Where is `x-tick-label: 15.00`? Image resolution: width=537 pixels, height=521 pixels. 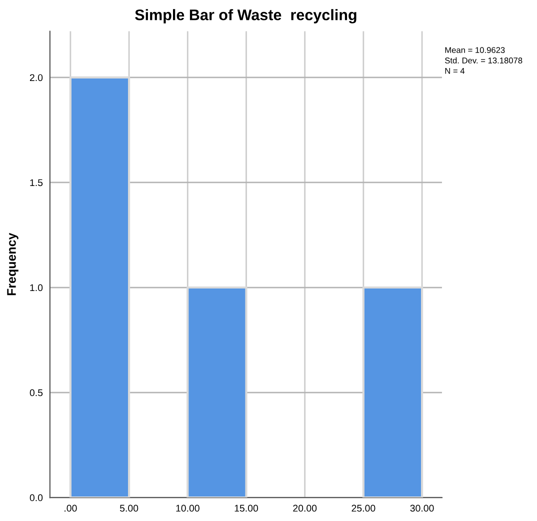 x-tick-label: 15.00 is located at coordinates (246, 508).